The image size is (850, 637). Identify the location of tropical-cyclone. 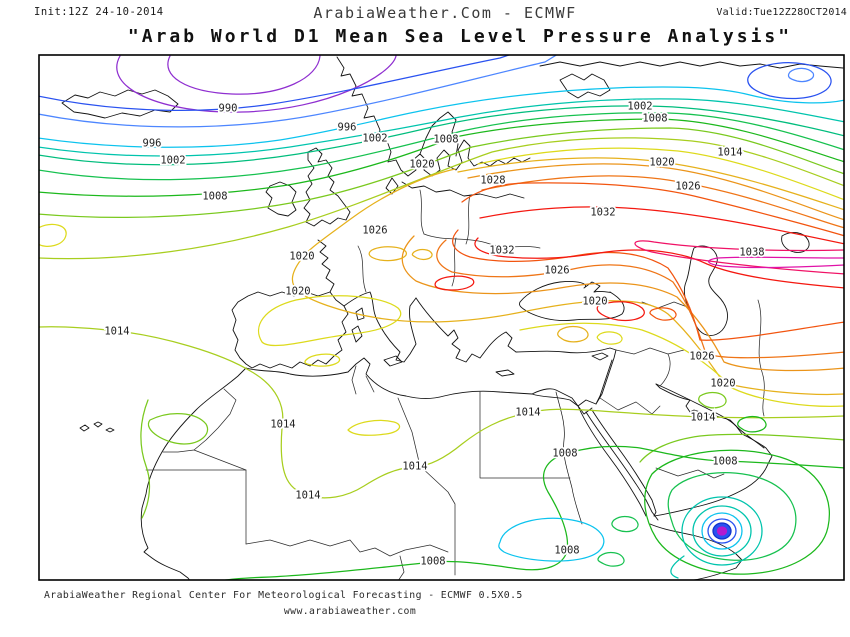
(722, 531).